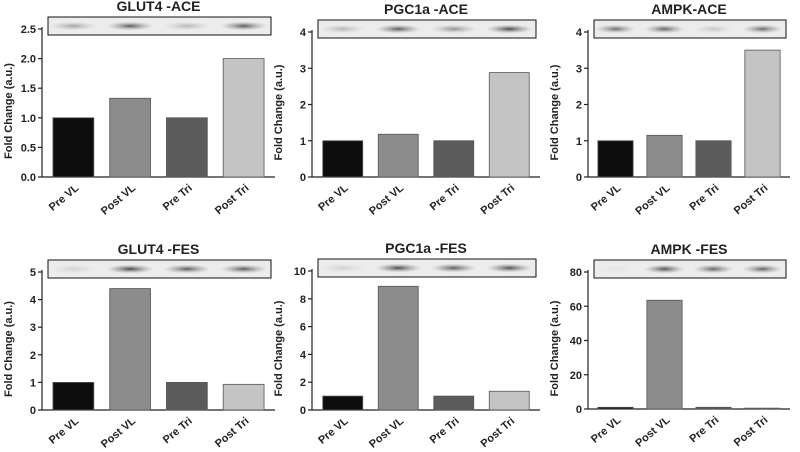 The height and width of the screenshot is (452, 800). I want to click on y-tick-label: 2.0, so click(28, 60).